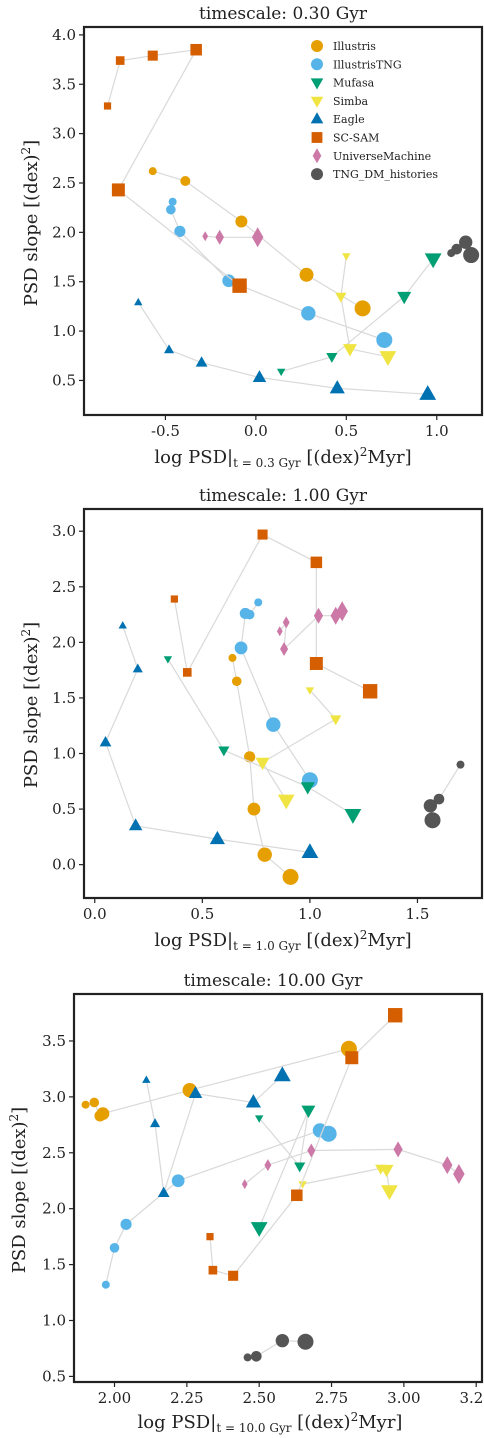  I want to click on legend-item-illustris: Illustris, so click(343, 46).